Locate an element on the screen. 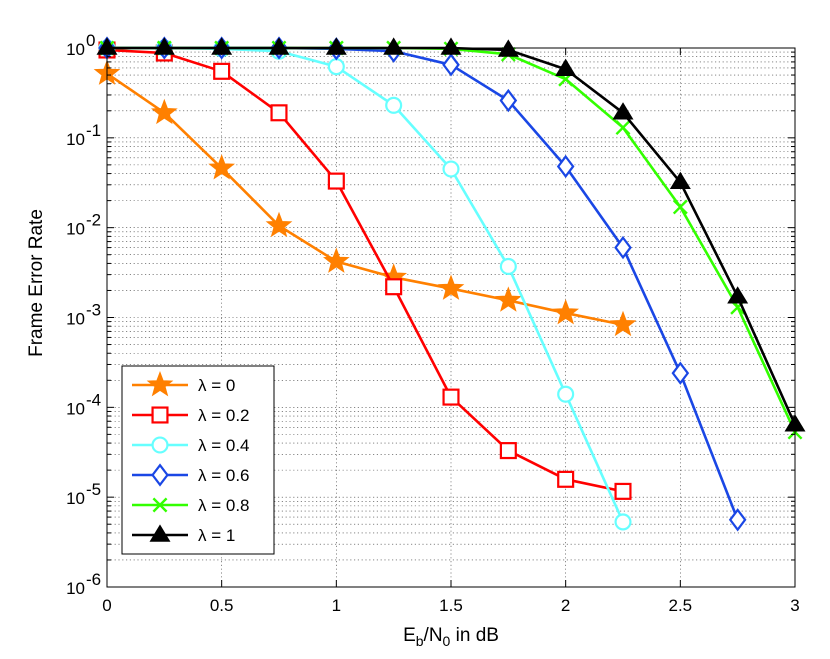 The width and height of the screenshot is (830, 659). x-tick-label: 0 is located at coordinates (106, 605).